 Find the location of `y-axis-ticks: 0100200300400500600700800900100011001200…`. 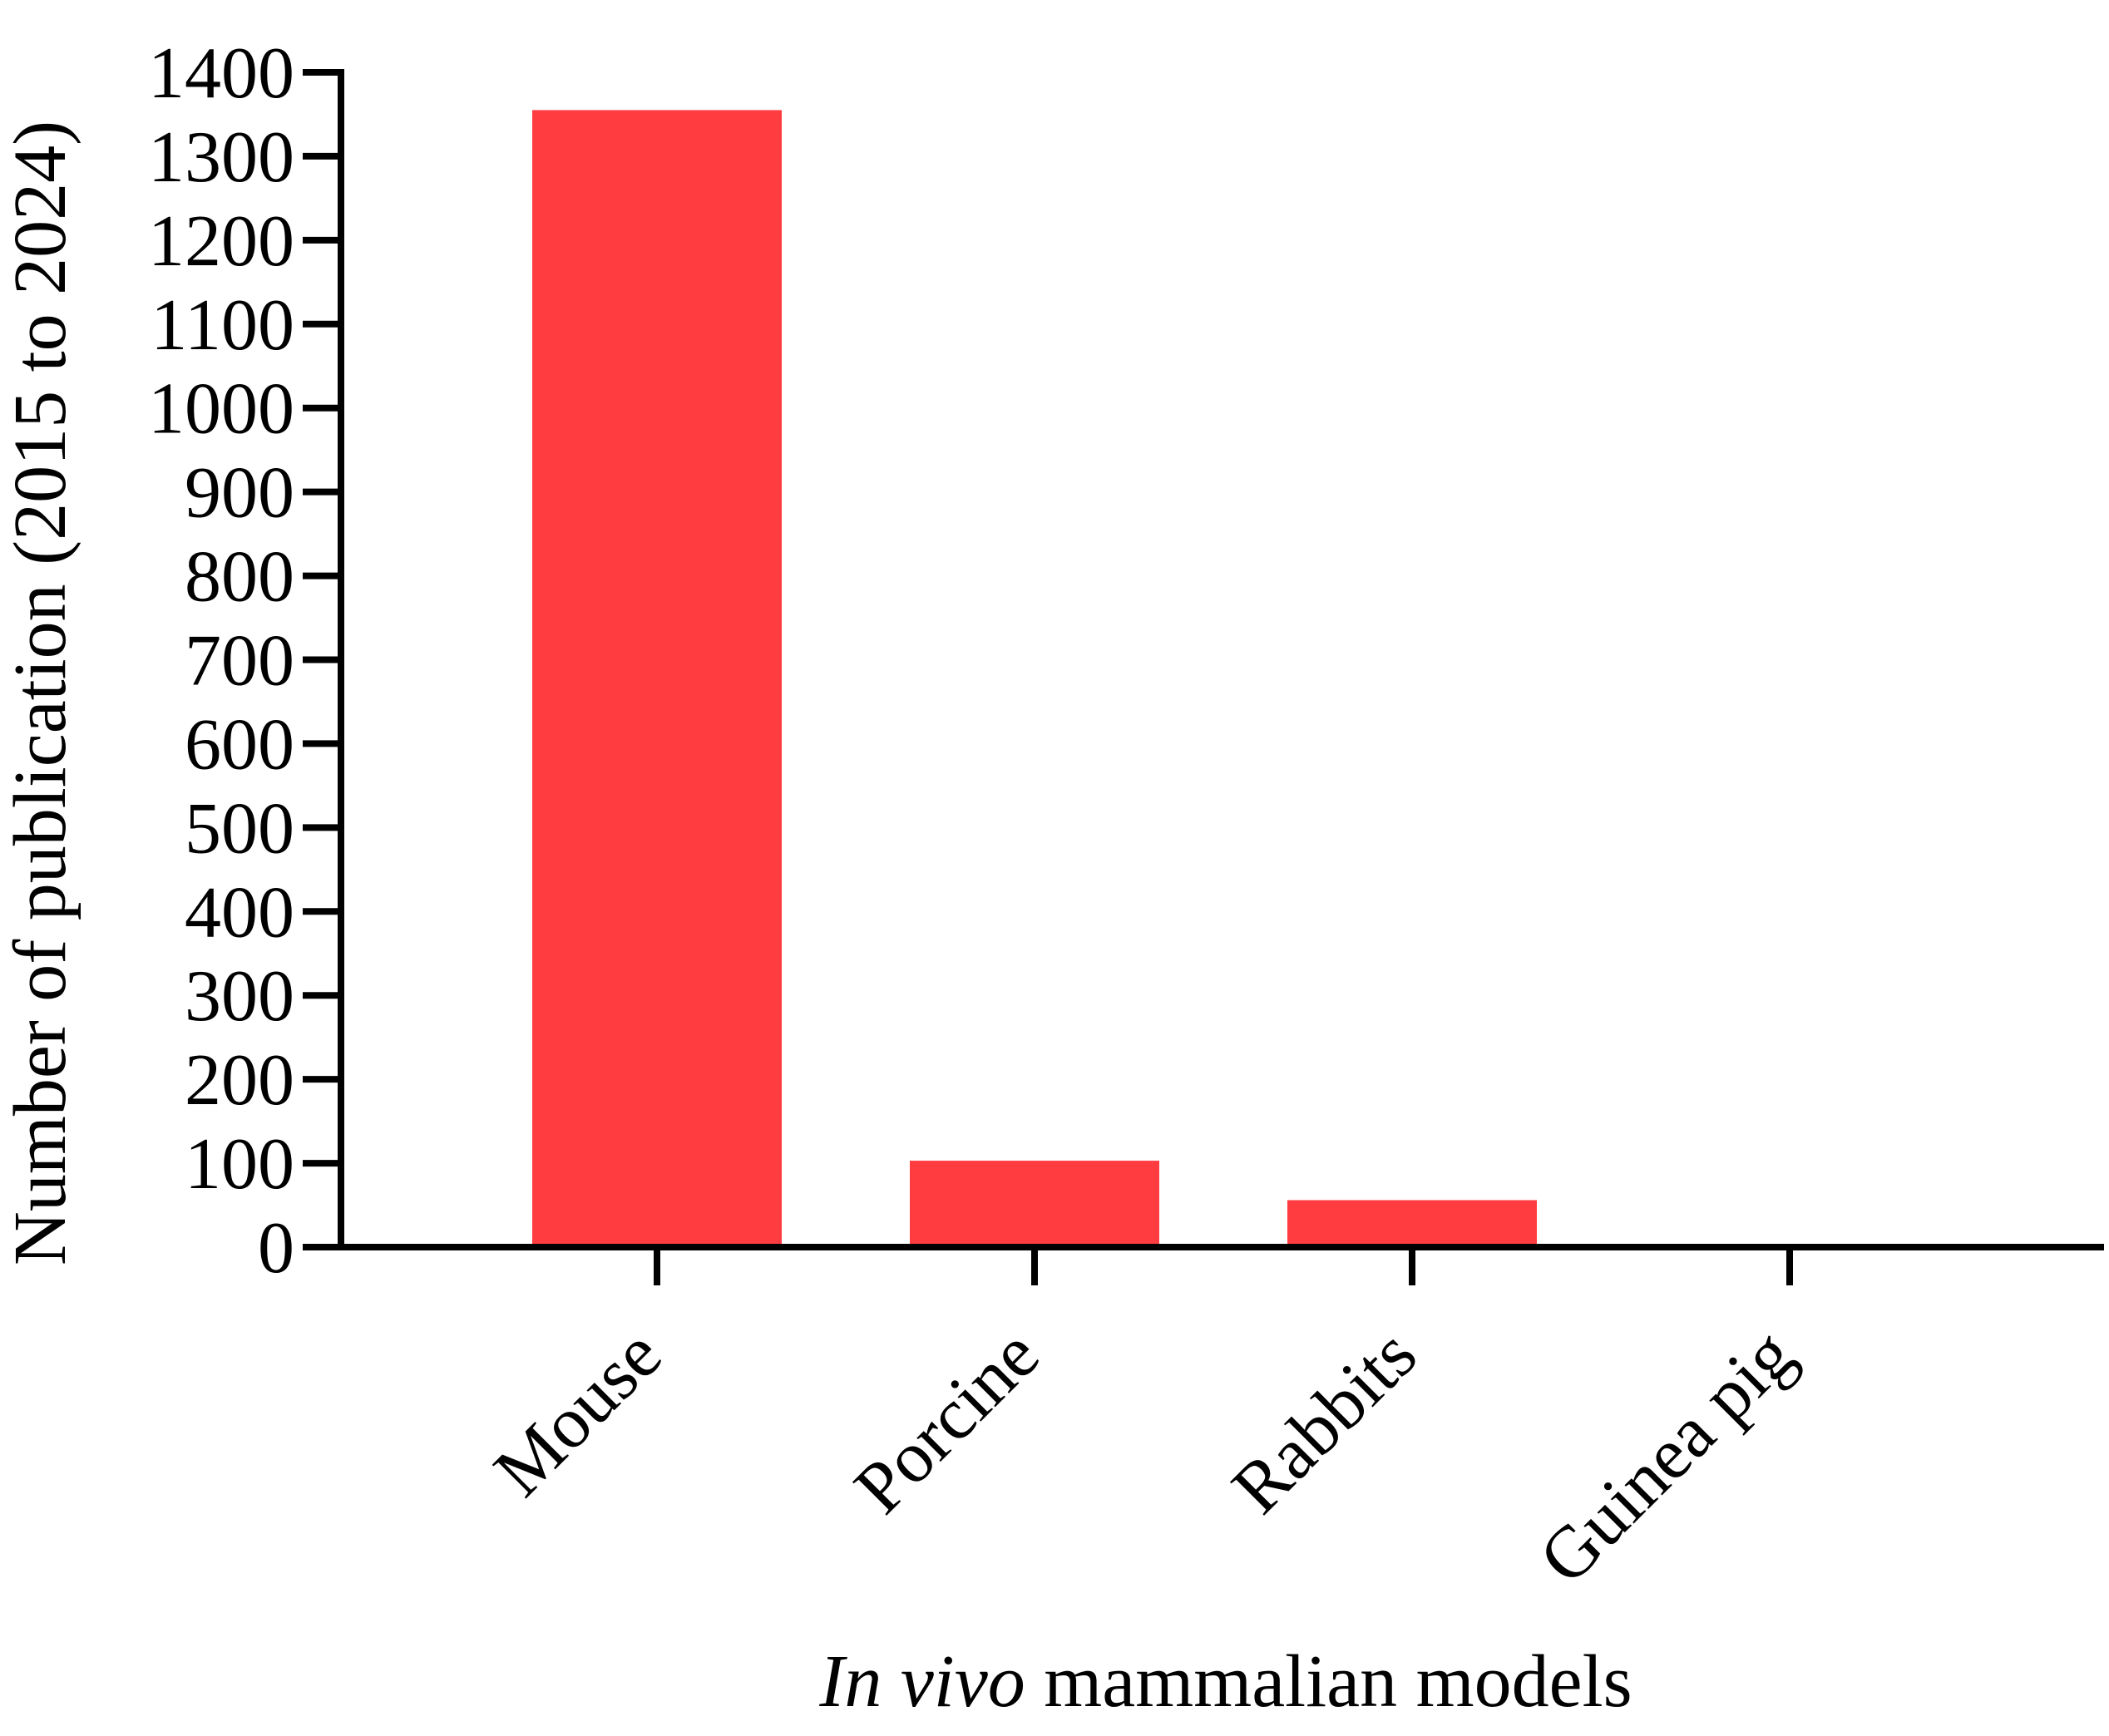

y-axis-ticks: 0100200300400500600700800900100011001200… is located at coordinates (245, 661).